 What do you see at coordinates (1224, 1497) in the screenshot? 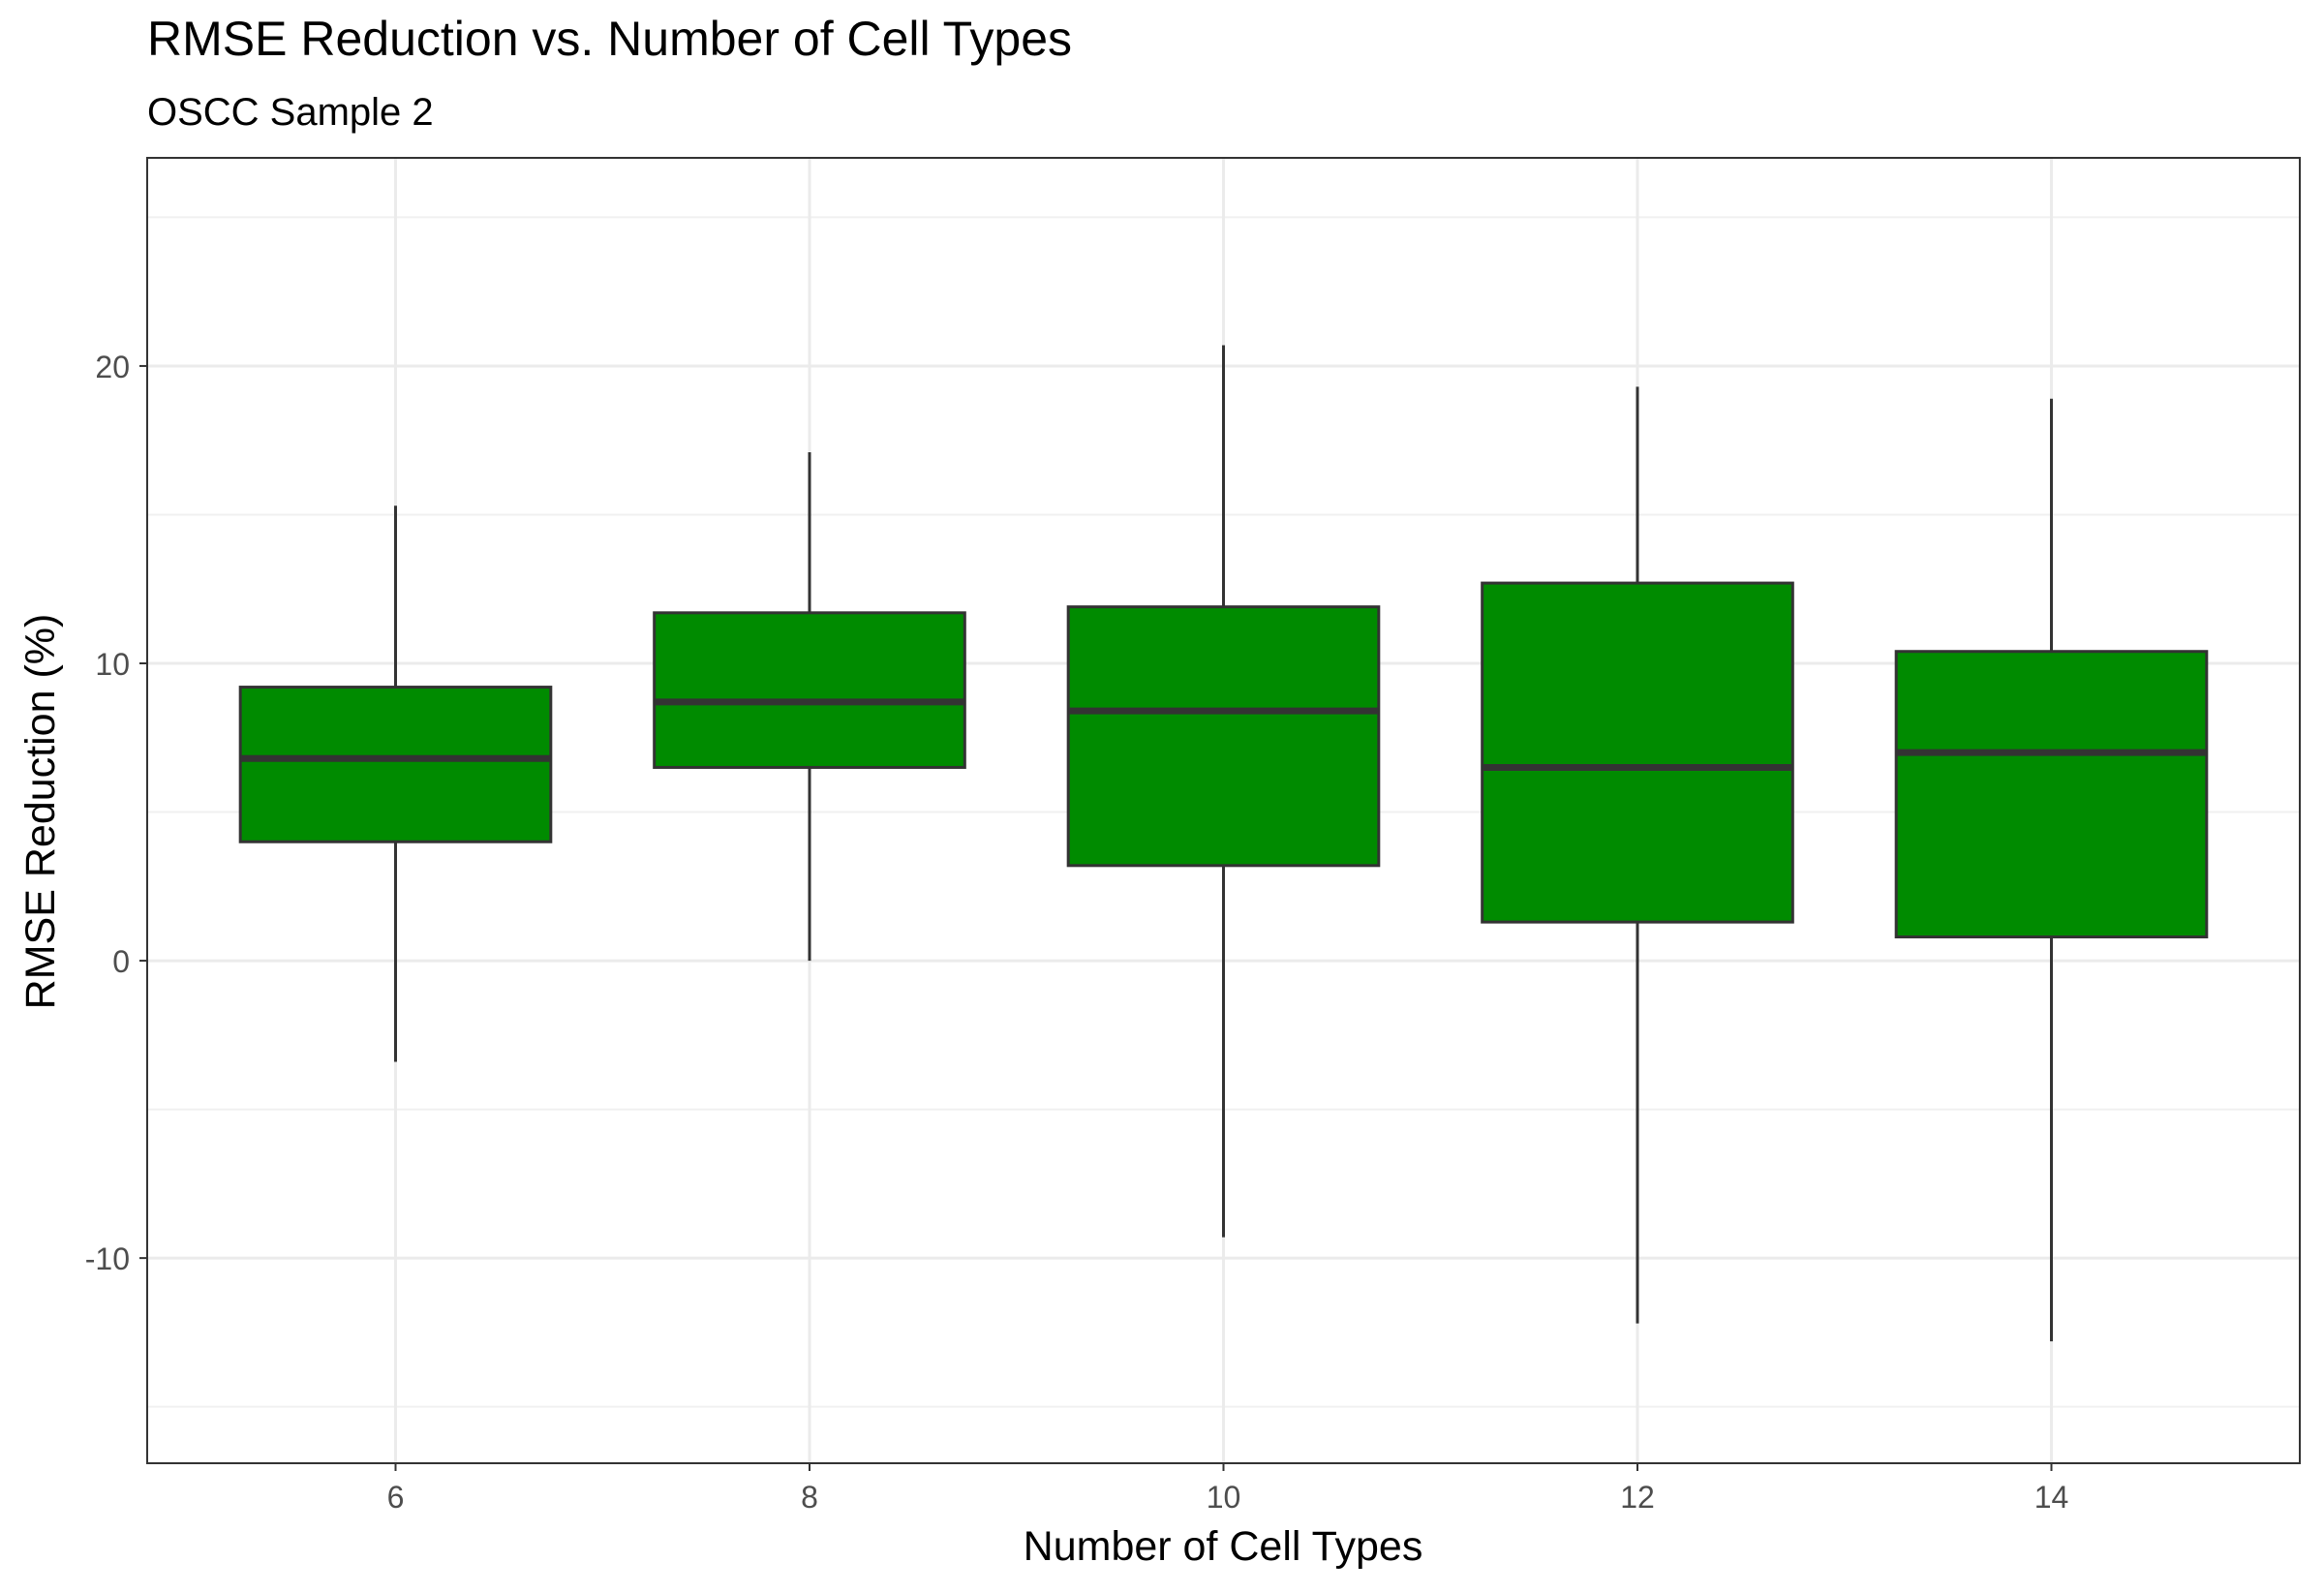
I see `x-tick-label: 10` at bounding box center [1224, 1497].